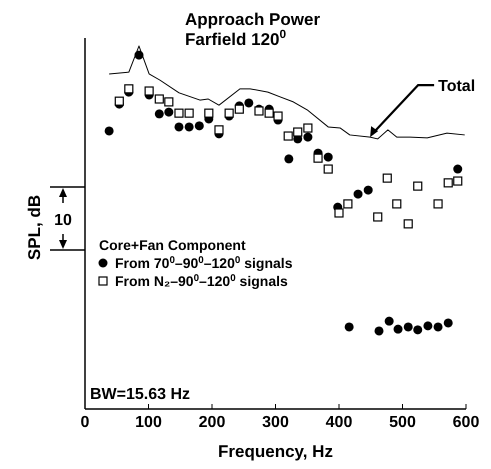 Image resolution: width=491 pixels, height=469 pixels. I want to click on chart-subtitle: Farfield 120$^{0}$, so click(235, 38).